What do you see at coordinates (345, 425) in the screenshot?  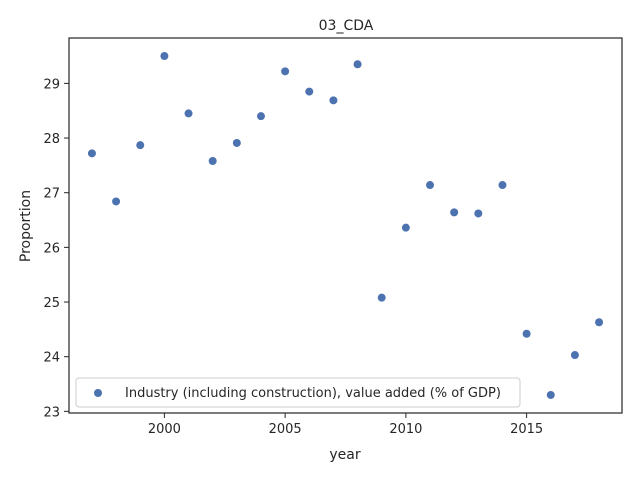 I see `x-axis-ticks: 2000 2005 2010 2015` at bounding box center [345, 425].